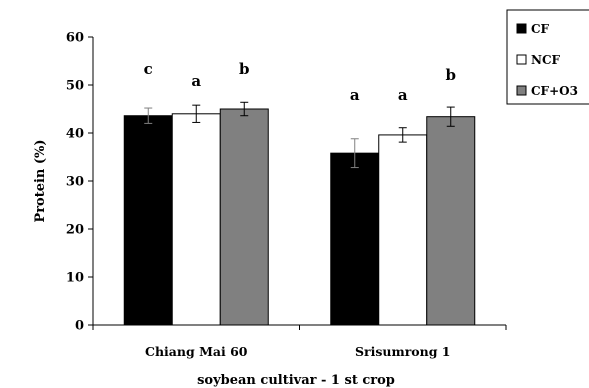 This screenshot has width=589, height=388. Describe the element at coordinates (75, 182) in the screenshot. I see `y-tick-label: 30` at that location.